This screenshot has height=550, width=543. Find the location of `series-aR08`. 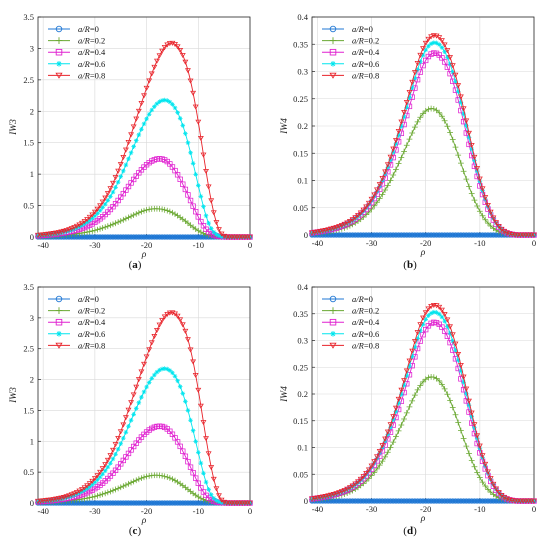

series-aR08 is located at coordinates (144, 408).